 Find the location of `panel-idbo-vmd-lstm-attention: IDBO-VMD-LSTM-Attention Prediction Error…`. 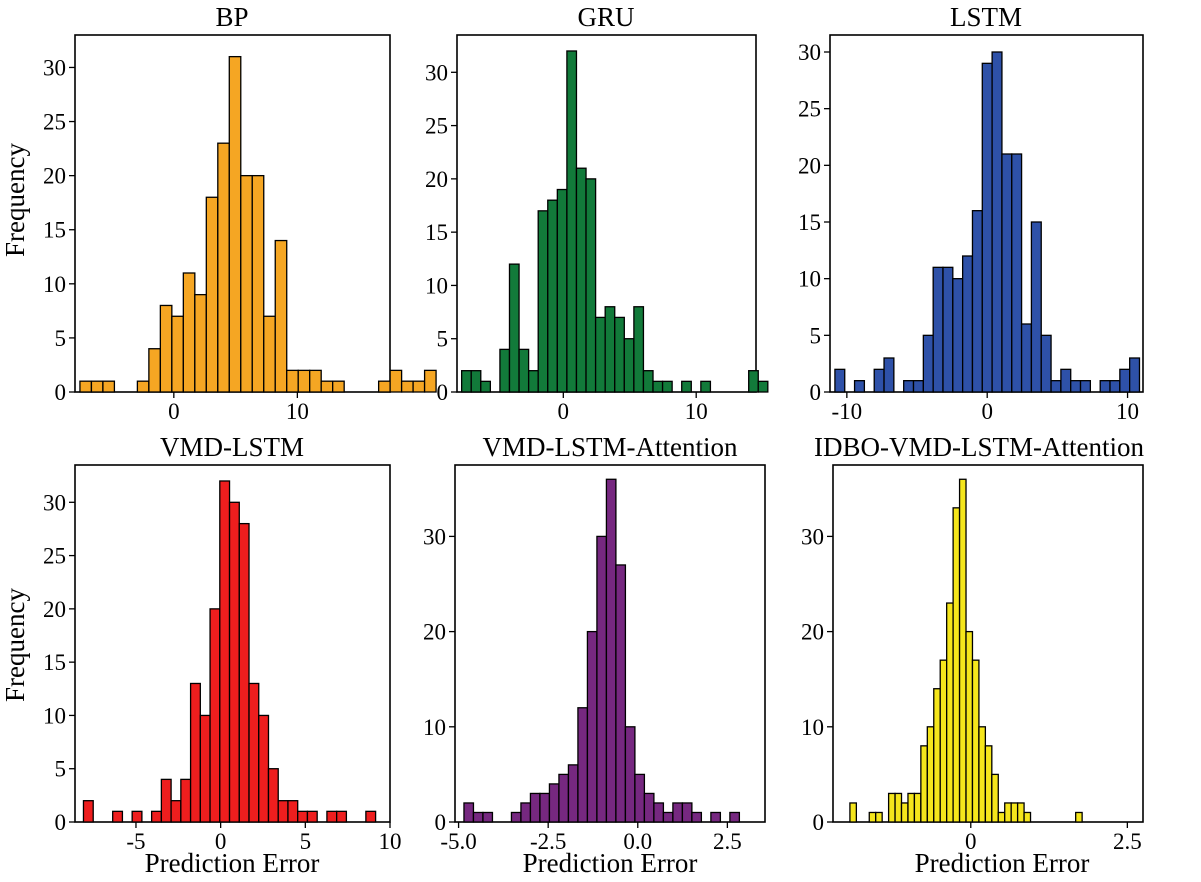

panel-idbo-vmd-lstm-attention: IDBO-VMD-LSTM-Attention Prediction Error… is located at coordinates (972, 655).